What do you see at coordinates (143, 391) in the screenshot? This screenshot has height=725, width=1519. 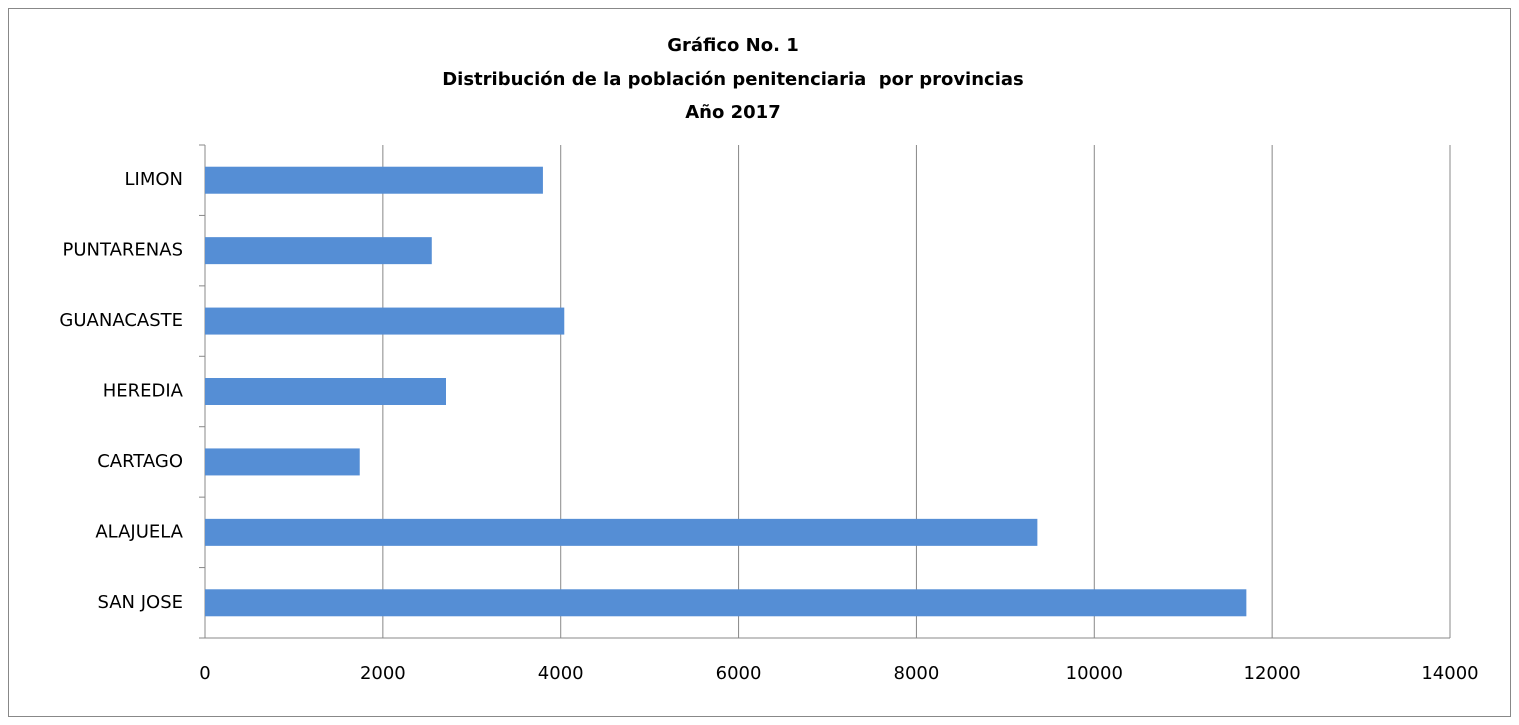 I see `y-tick-label: HEREDIA` at bounding box center [143, 391].